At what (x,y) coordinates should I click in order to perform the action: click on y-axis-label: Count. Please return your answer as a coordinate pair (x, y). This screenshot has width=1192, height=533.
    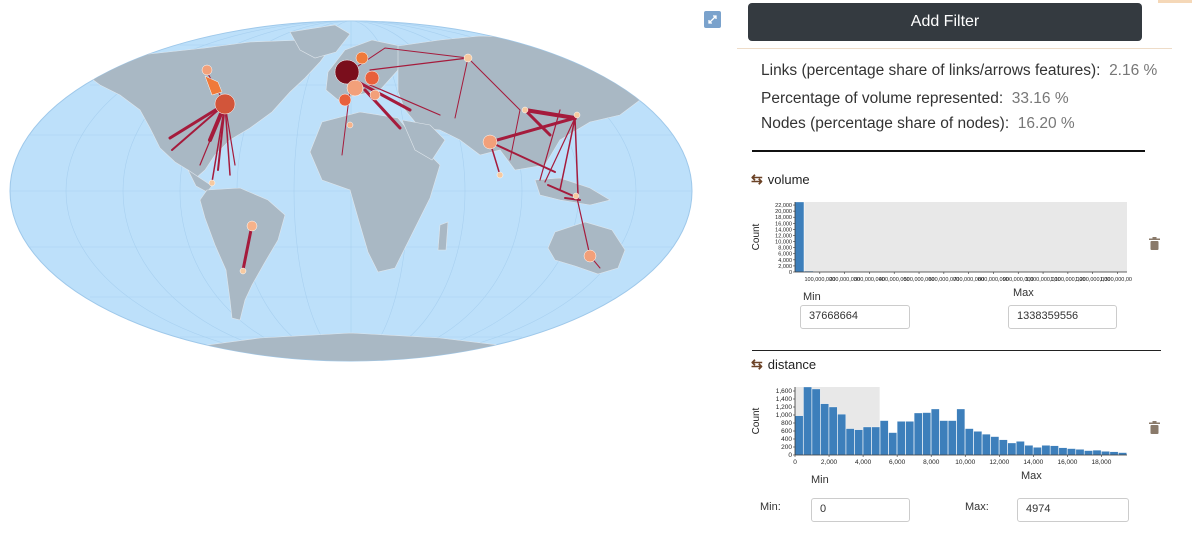
    Looking at the image, I should click on (756, 420).